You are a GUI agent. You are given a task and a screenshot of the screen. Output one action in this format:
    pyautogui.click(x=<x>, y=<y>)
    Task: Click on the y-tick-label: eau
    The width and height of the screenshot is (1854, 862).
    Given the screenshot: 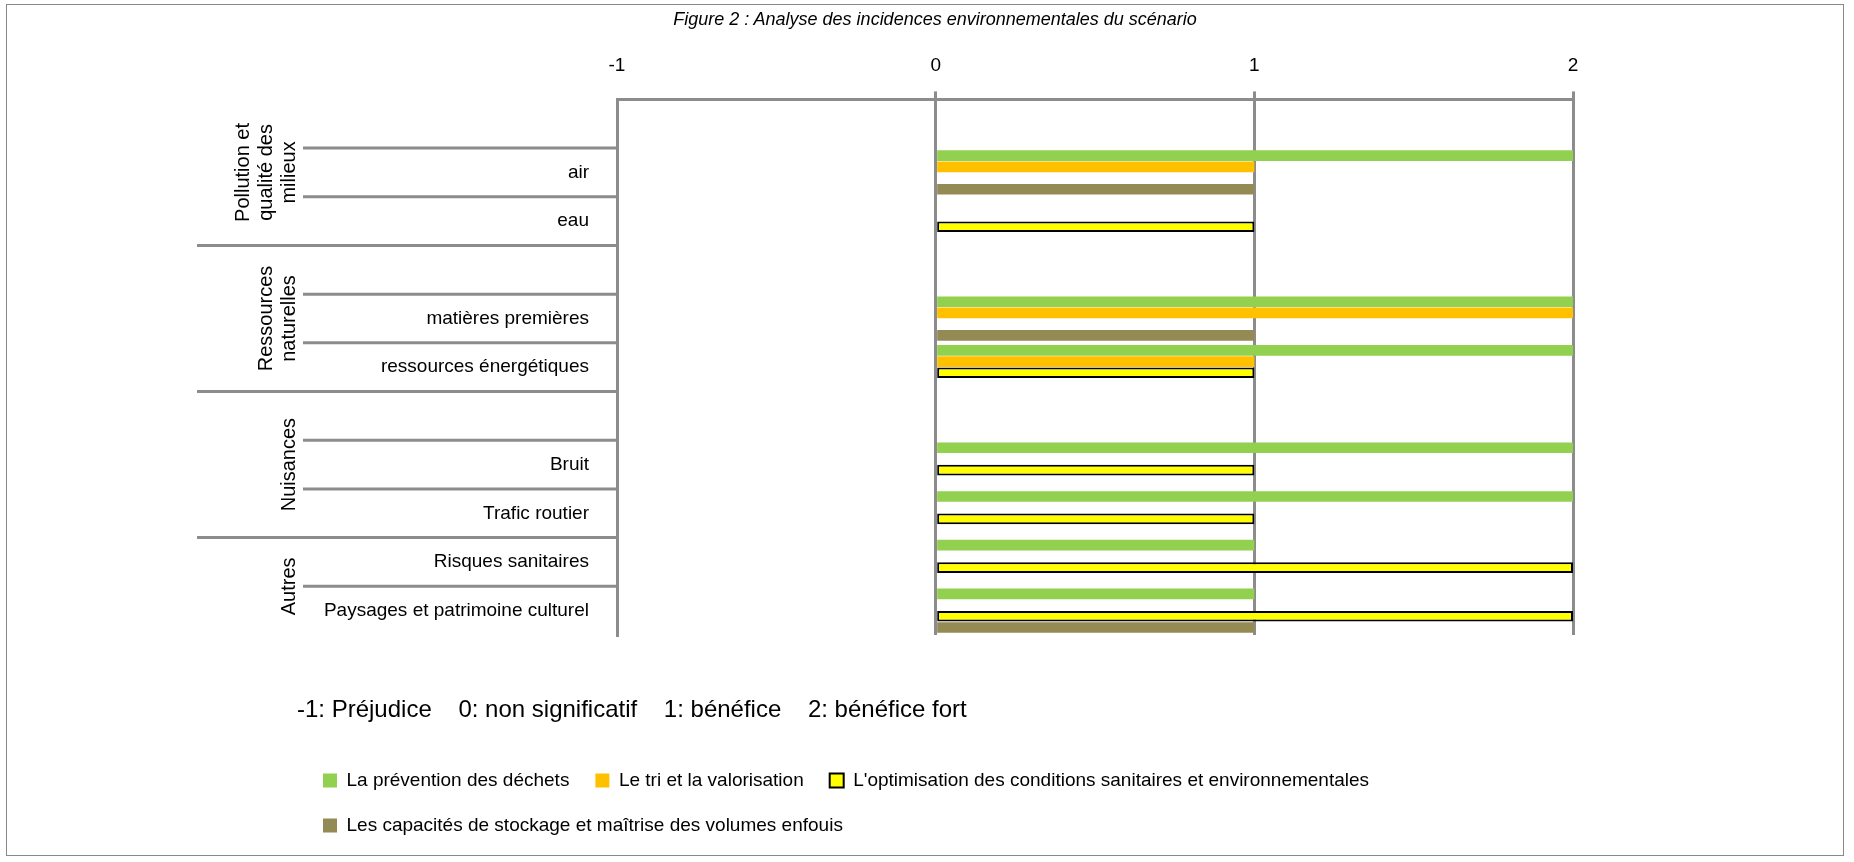 What is the action you would take?
    pyautogui.click(x=573, y=220)
    